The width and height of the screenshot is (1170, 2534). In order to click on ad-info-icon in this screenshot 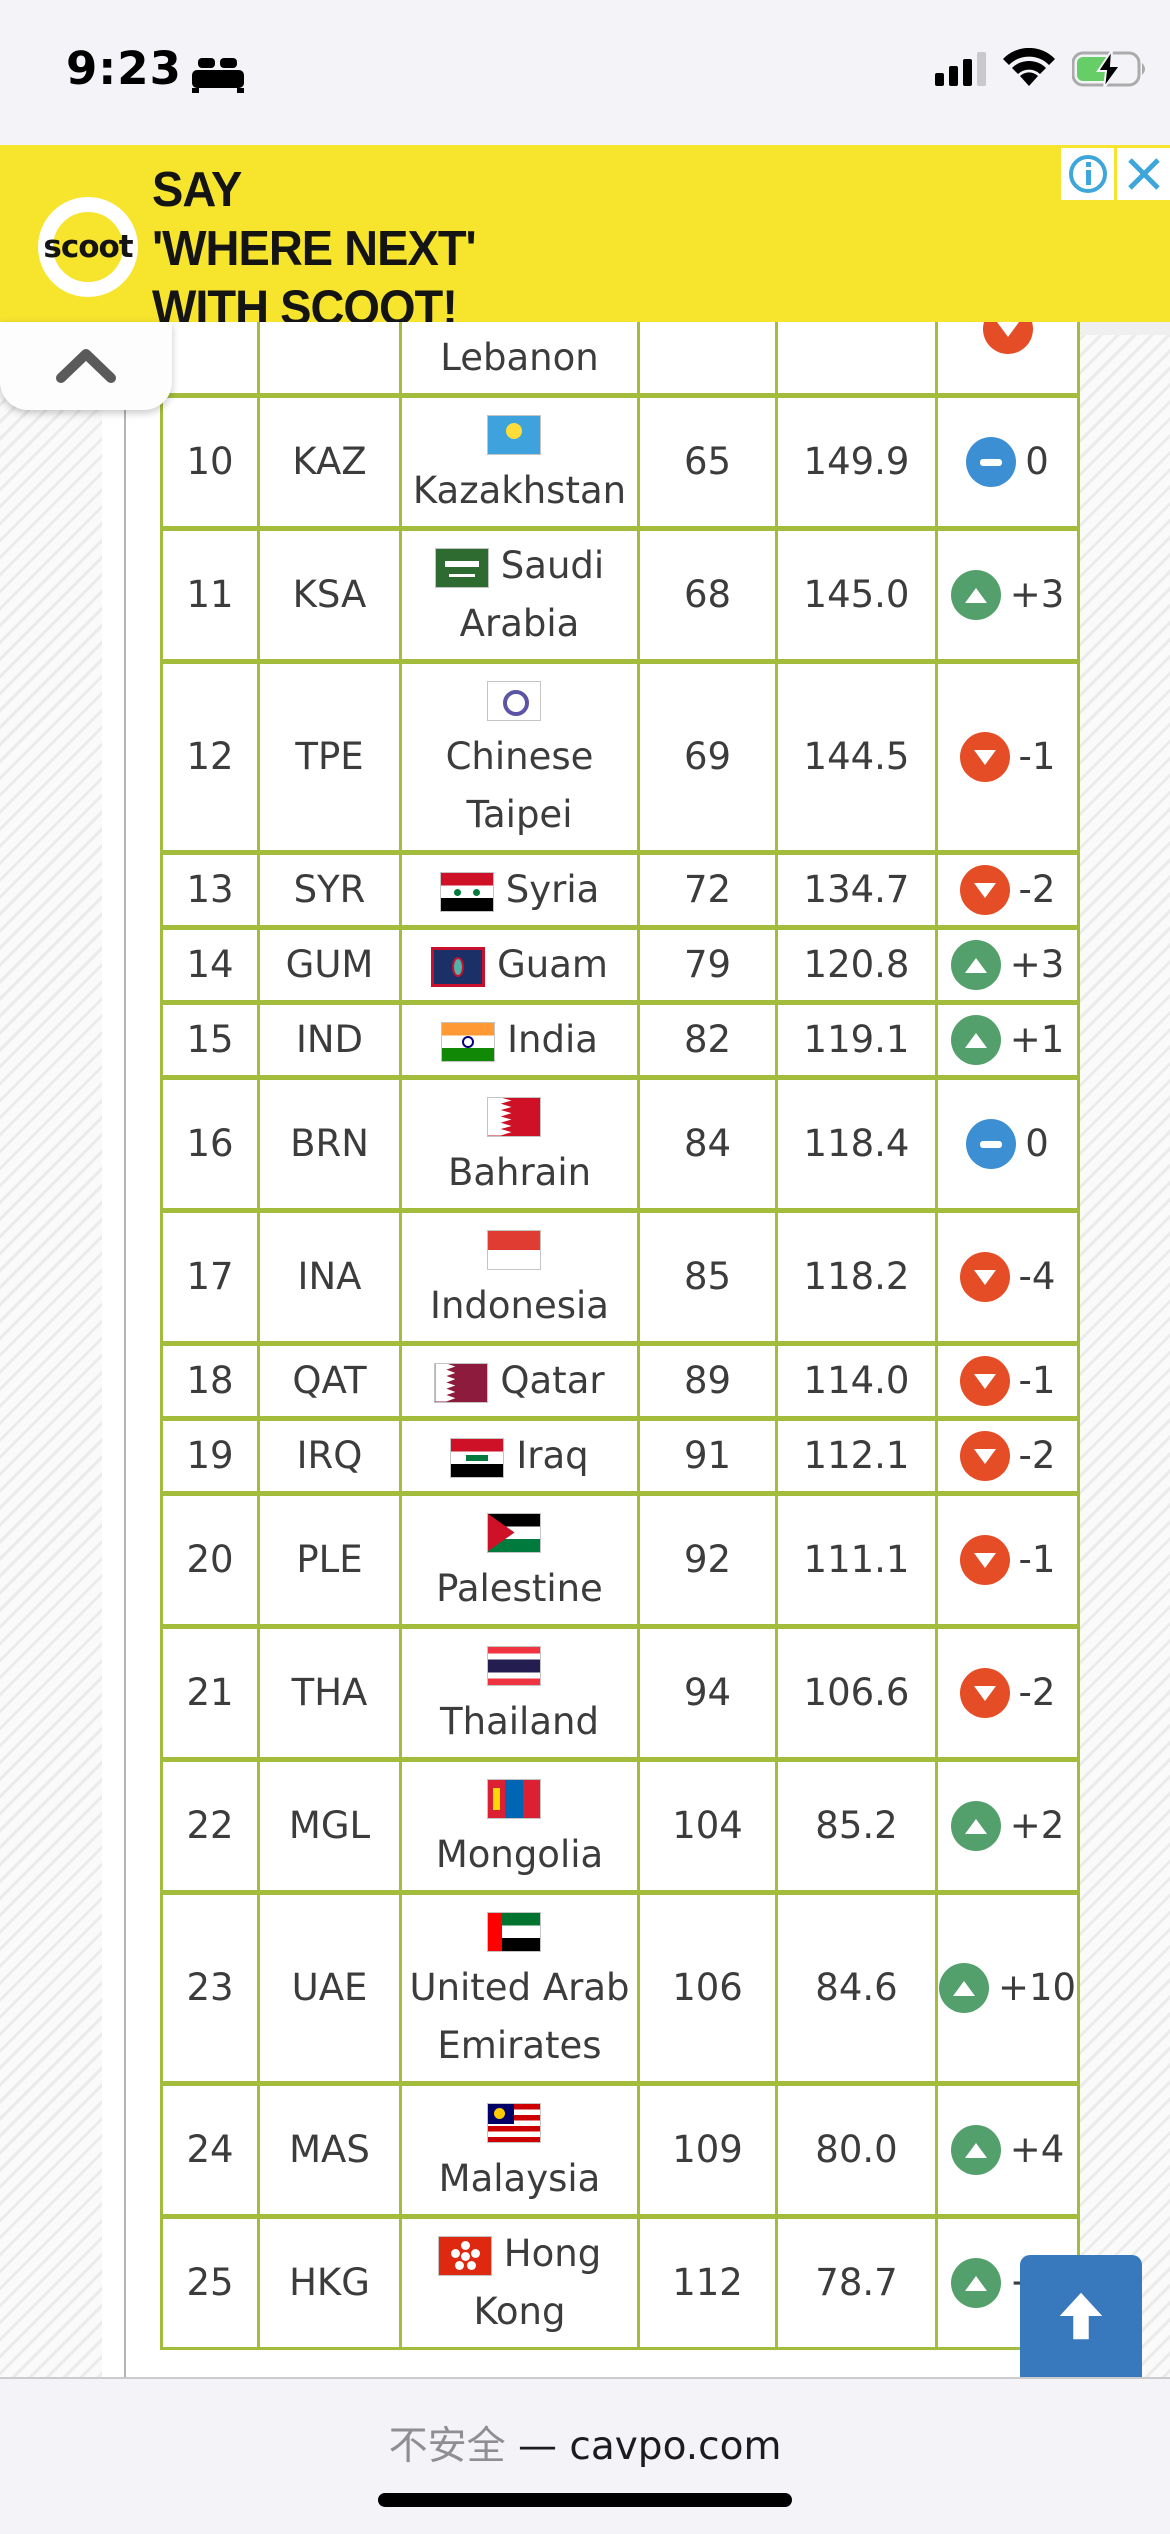, I will do `click(1087, 174)`.